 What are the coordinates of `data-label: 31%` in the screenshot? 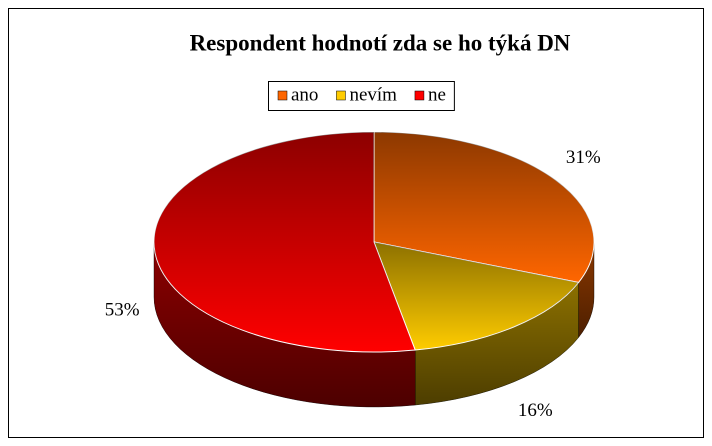 It's located at (583, 157).